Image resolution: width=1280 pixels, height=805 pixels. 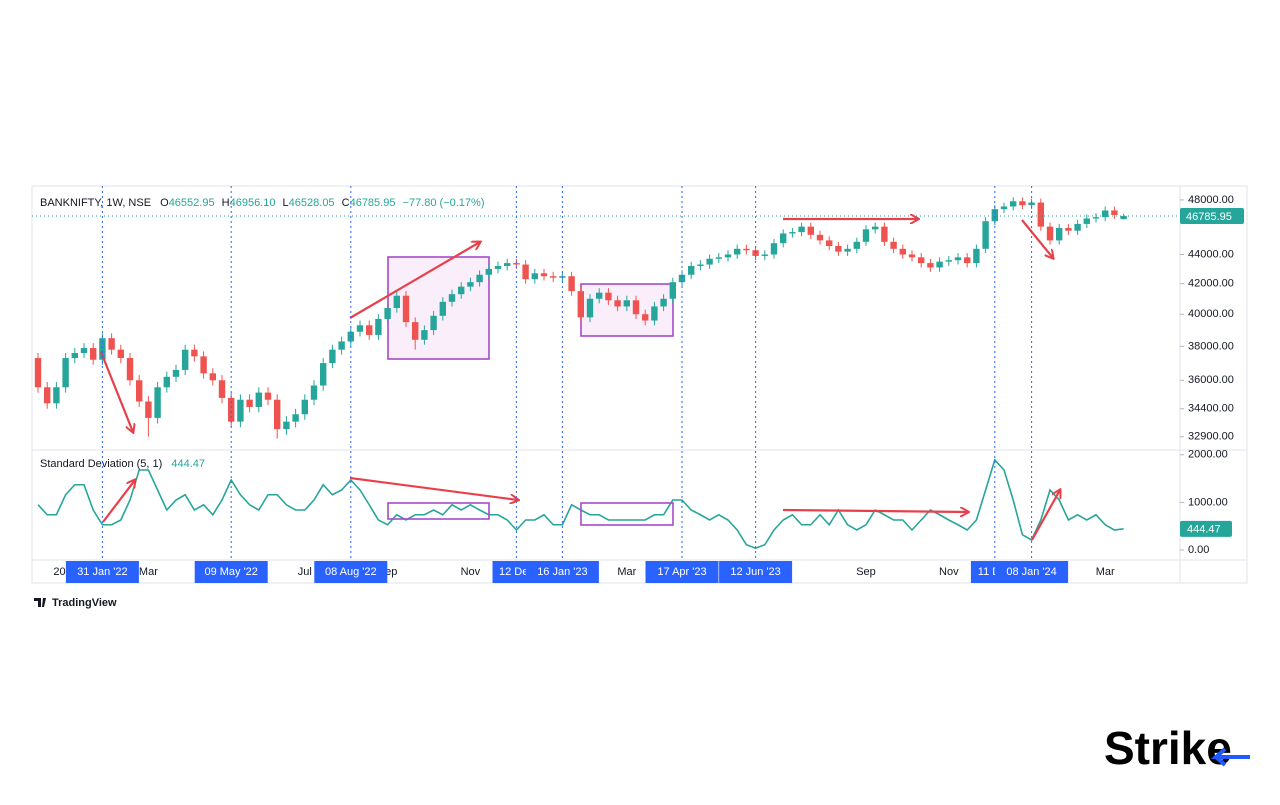 I want to click on y-tick-label: 40000.00, so click(x=1211, y=314).